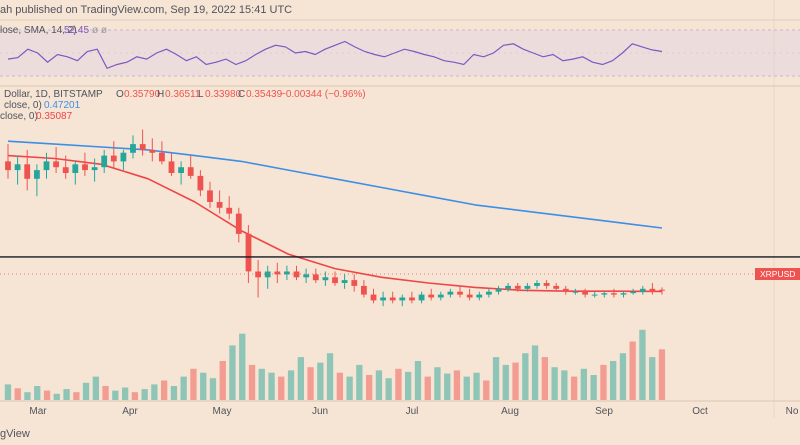 The image size is (800, 445). I want to click on ma50-legend-value: 0.35087, so click(54, 116).